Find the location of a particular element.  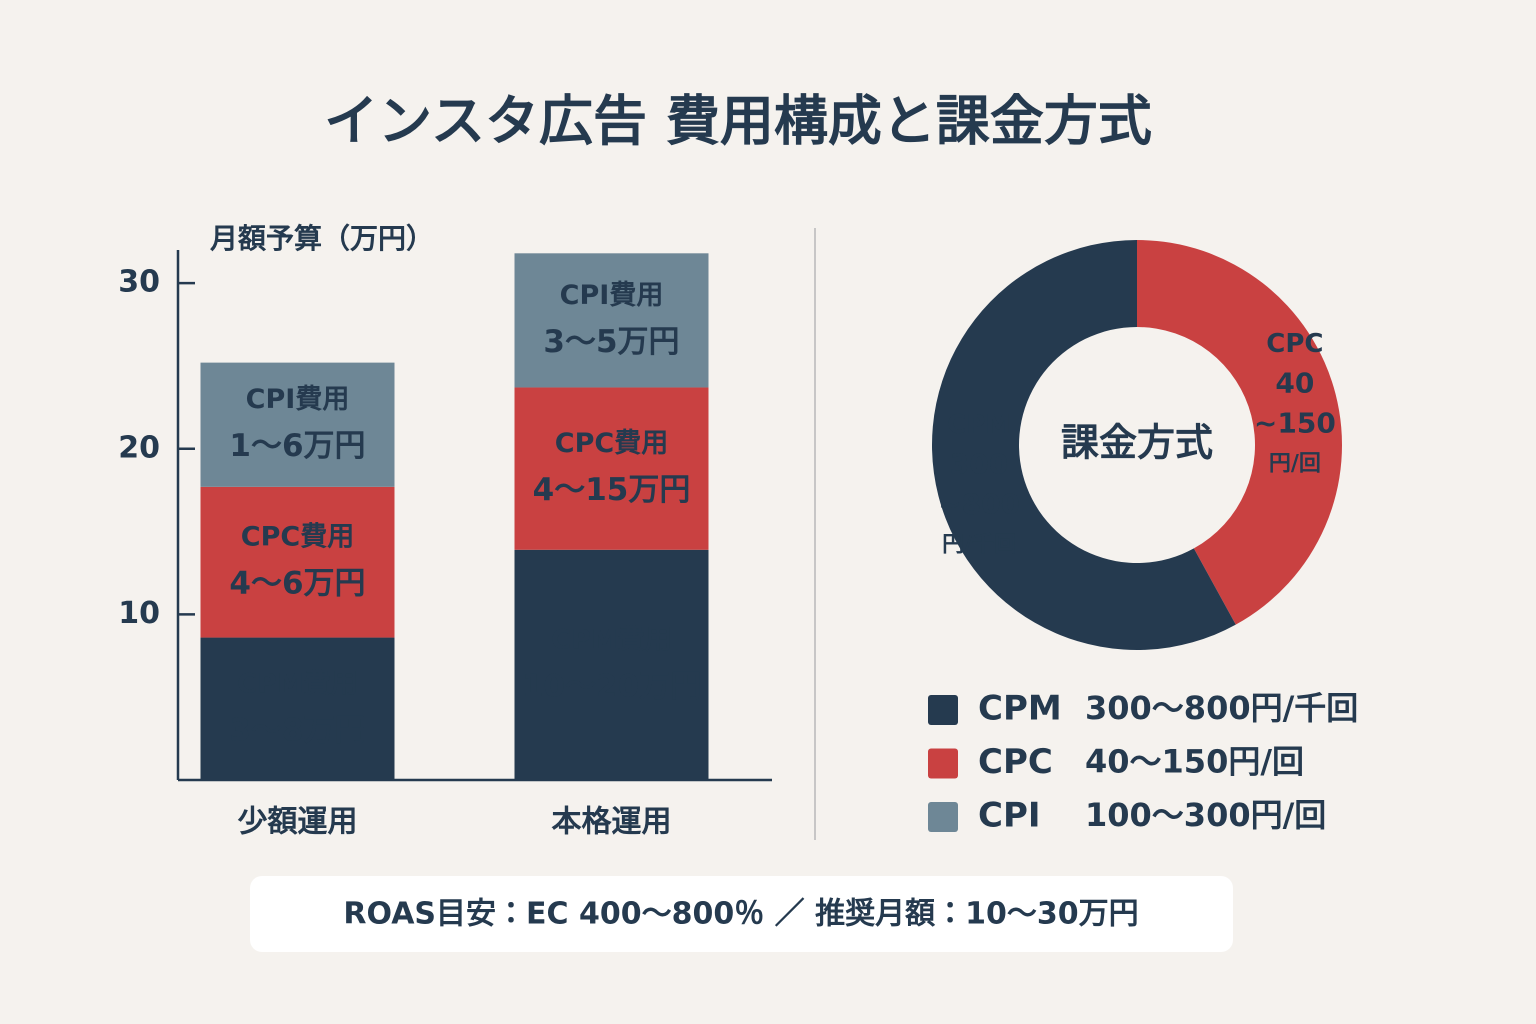

legend-name: CPM is located at coordinates (1020, 709).